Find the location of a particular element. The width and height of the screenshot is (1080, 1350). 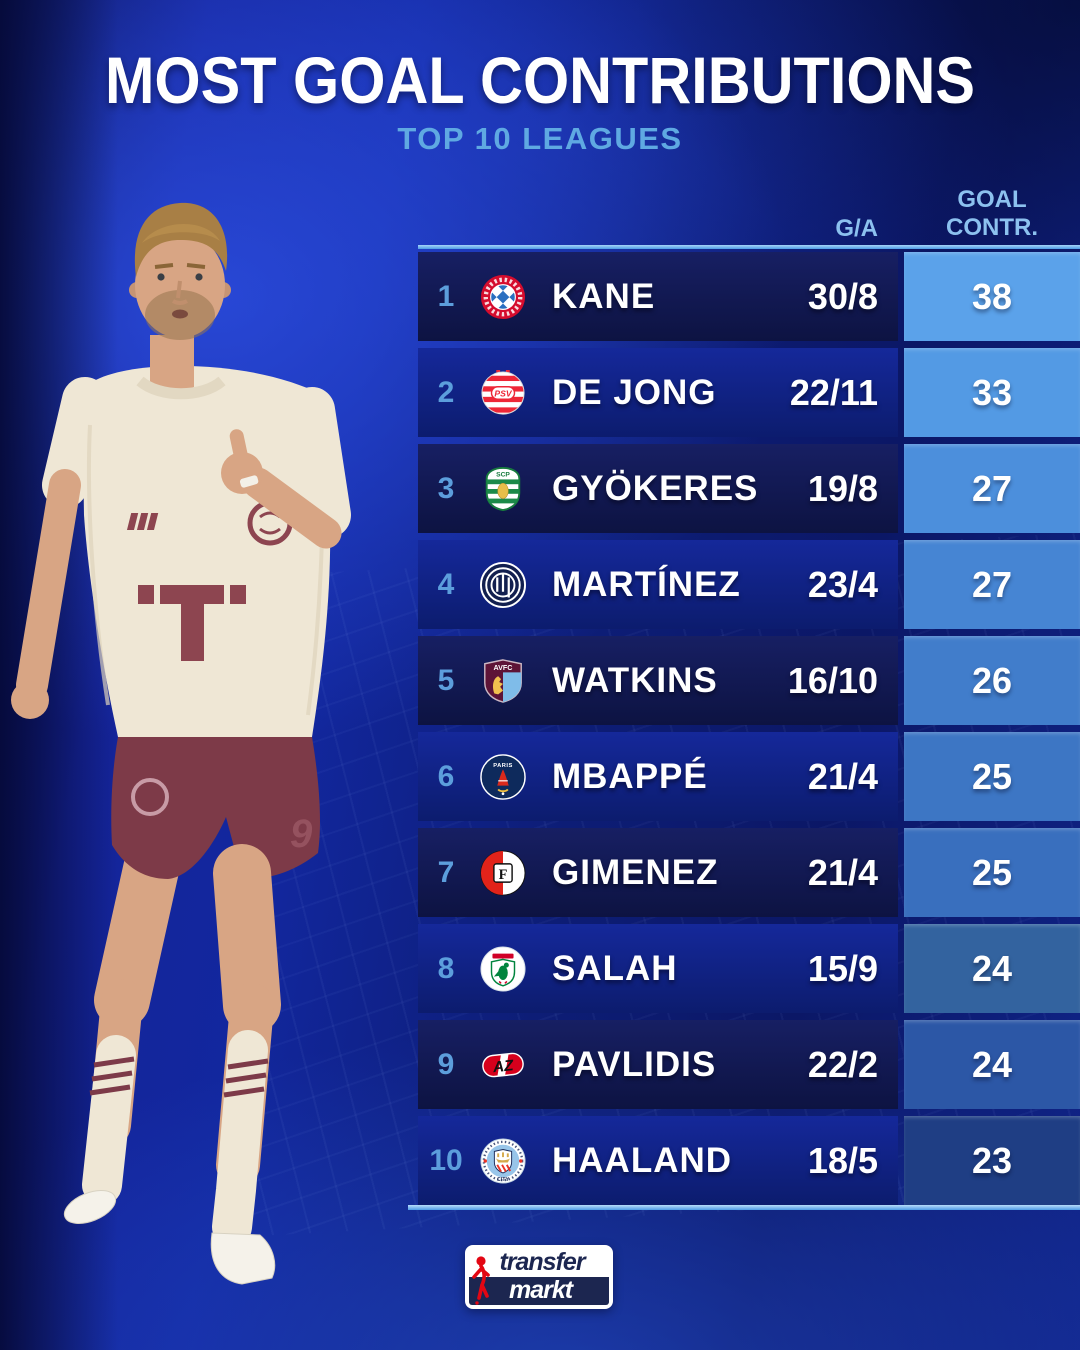

ga-value: 22/11 is located at coordinates (833, 392).